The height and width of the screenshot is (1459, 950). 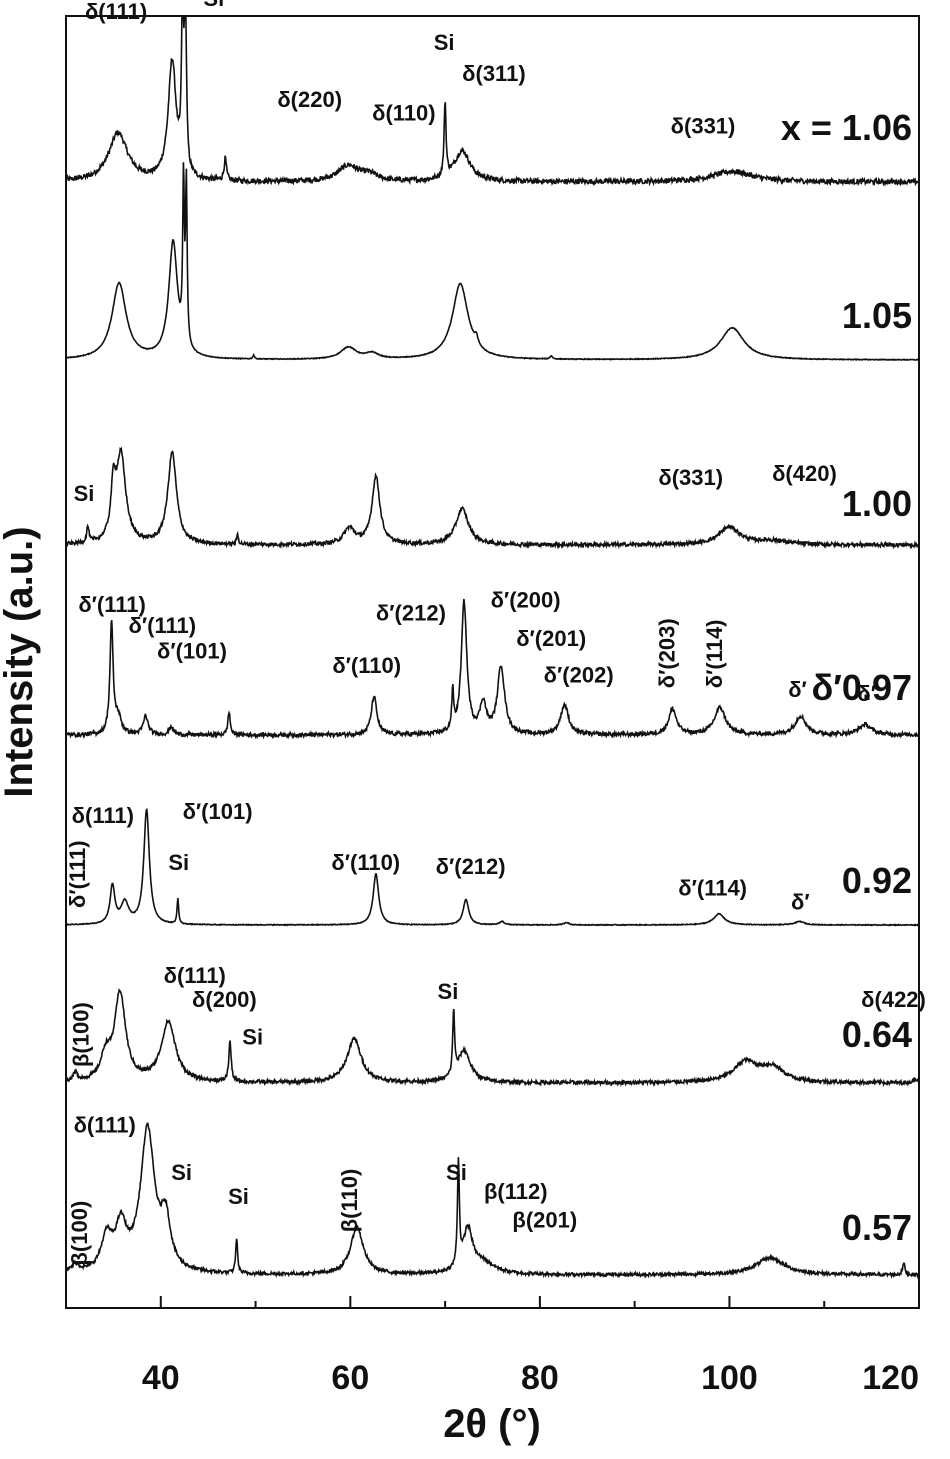 I want to click on peak-annotation: δ(422), so click(x=893, y=999).